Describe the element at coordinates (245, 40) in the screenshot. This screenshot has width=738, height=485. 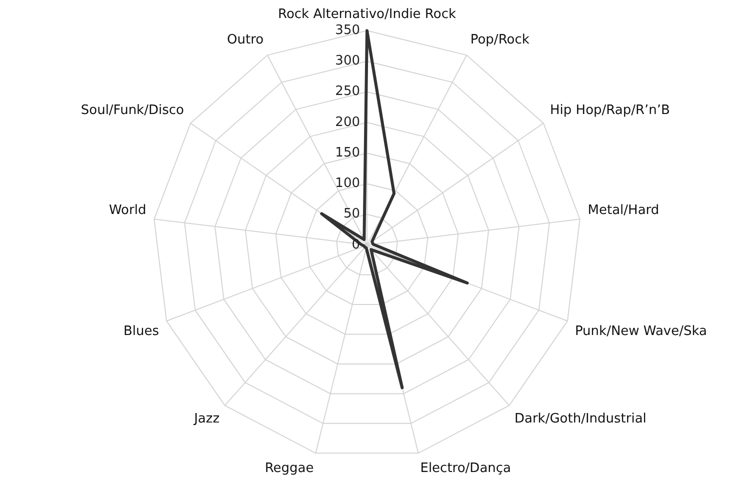
I see `spoke-label: Outro` at that location.